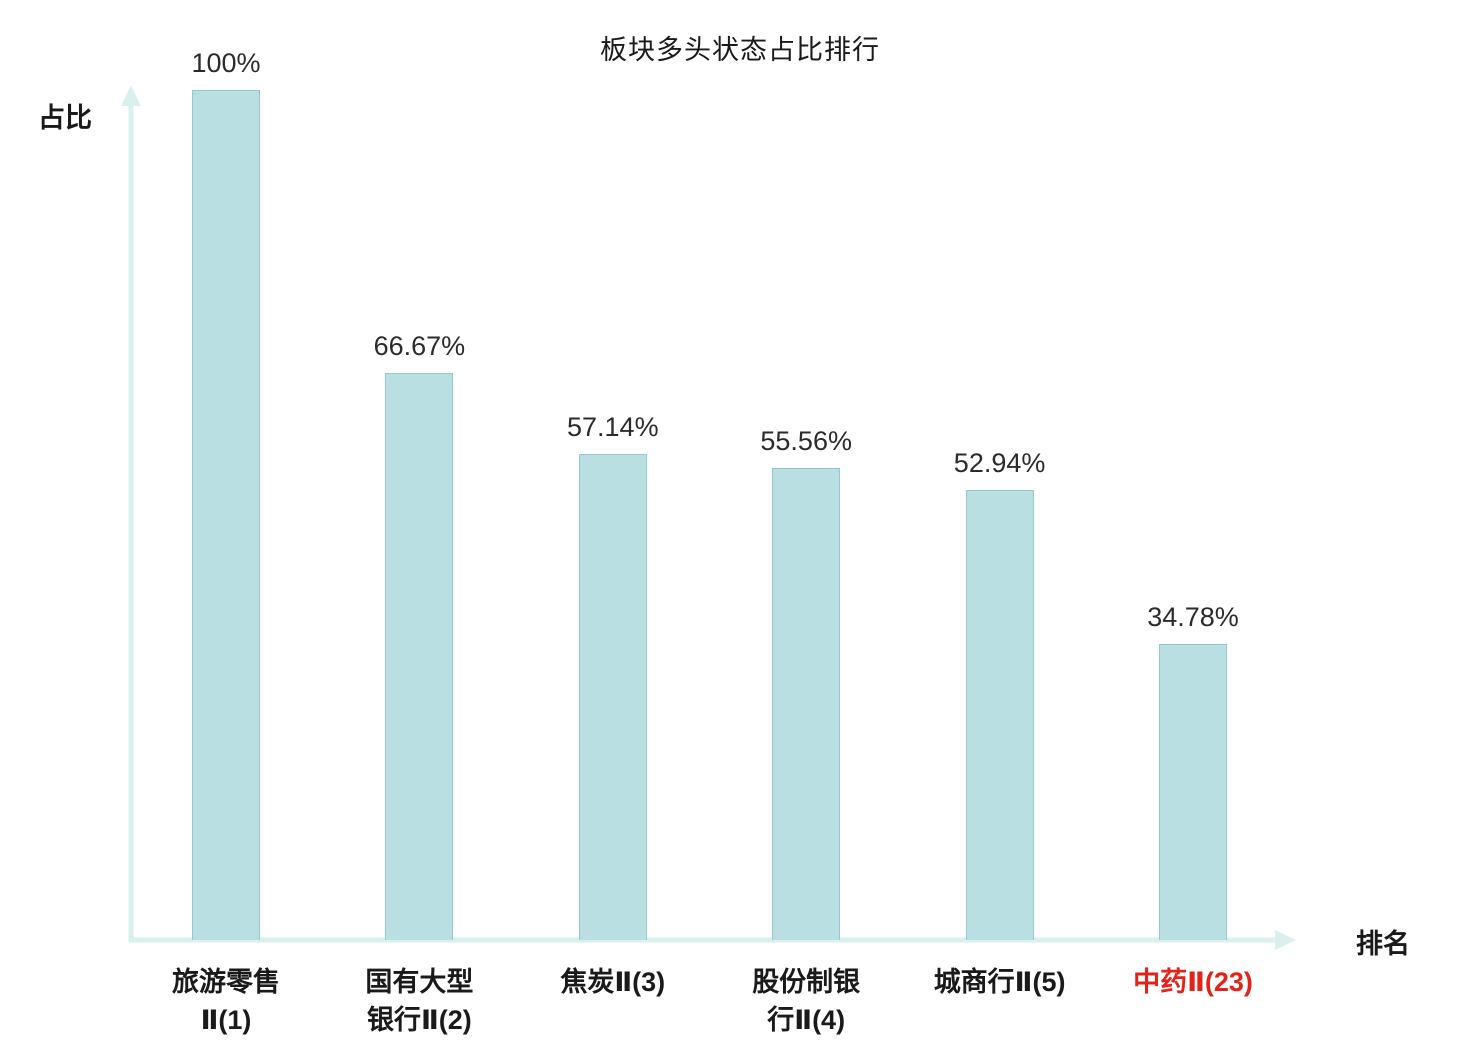 The image size is (1480, 1040). I want to click on category-label-line: 国有大型, so click(419, 982).